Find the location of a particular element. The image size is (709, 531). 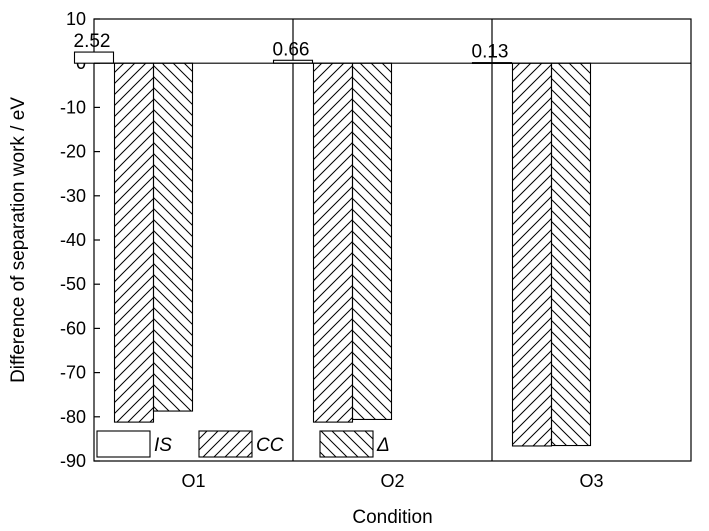

x-axis-title: Condition is located at coordinates (392, 517).